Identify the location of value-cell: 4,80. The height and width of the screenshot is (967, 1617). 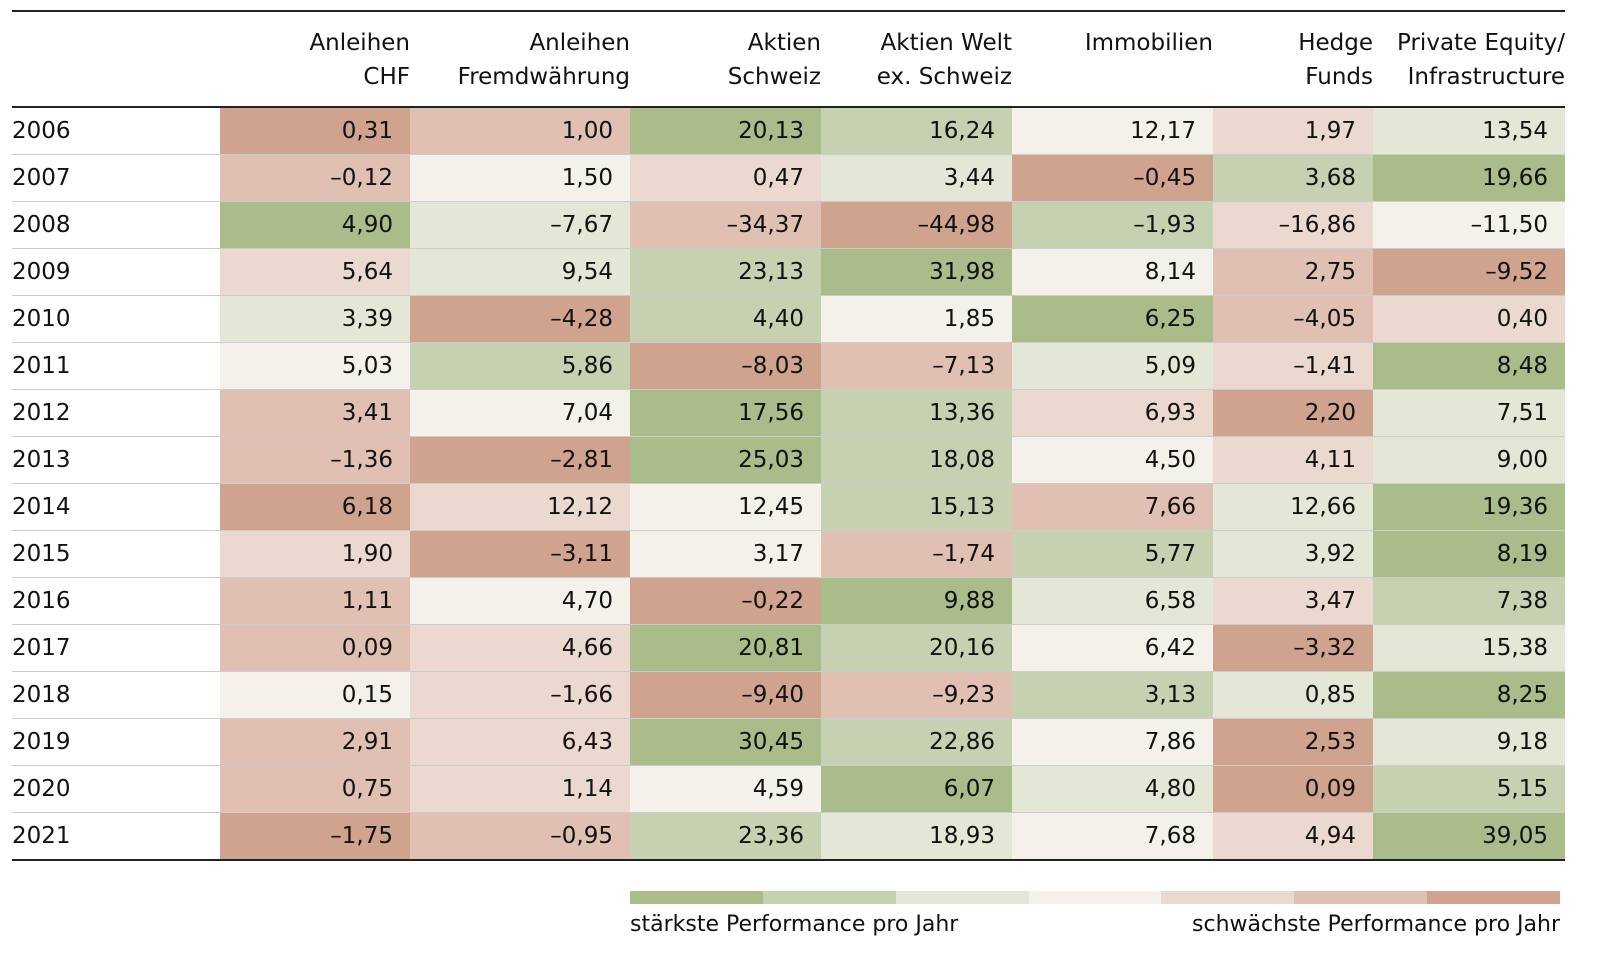
(1112, 789).